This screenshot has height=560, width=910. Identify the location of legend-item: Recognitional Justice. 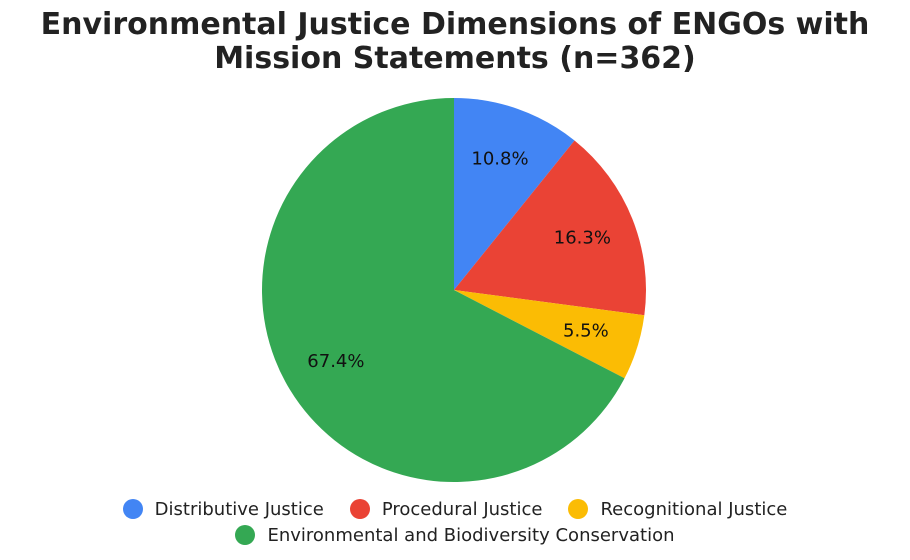
(677, 509).